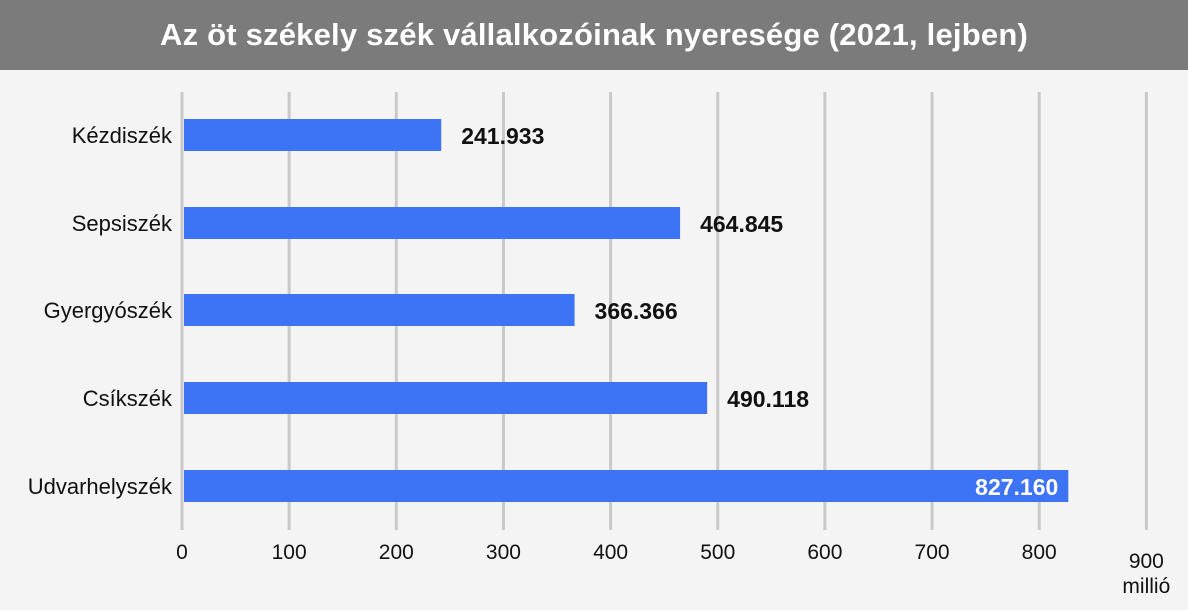 The image size is (1188, 610). I want to click on x-tick-label: 200, so click(396, 552).